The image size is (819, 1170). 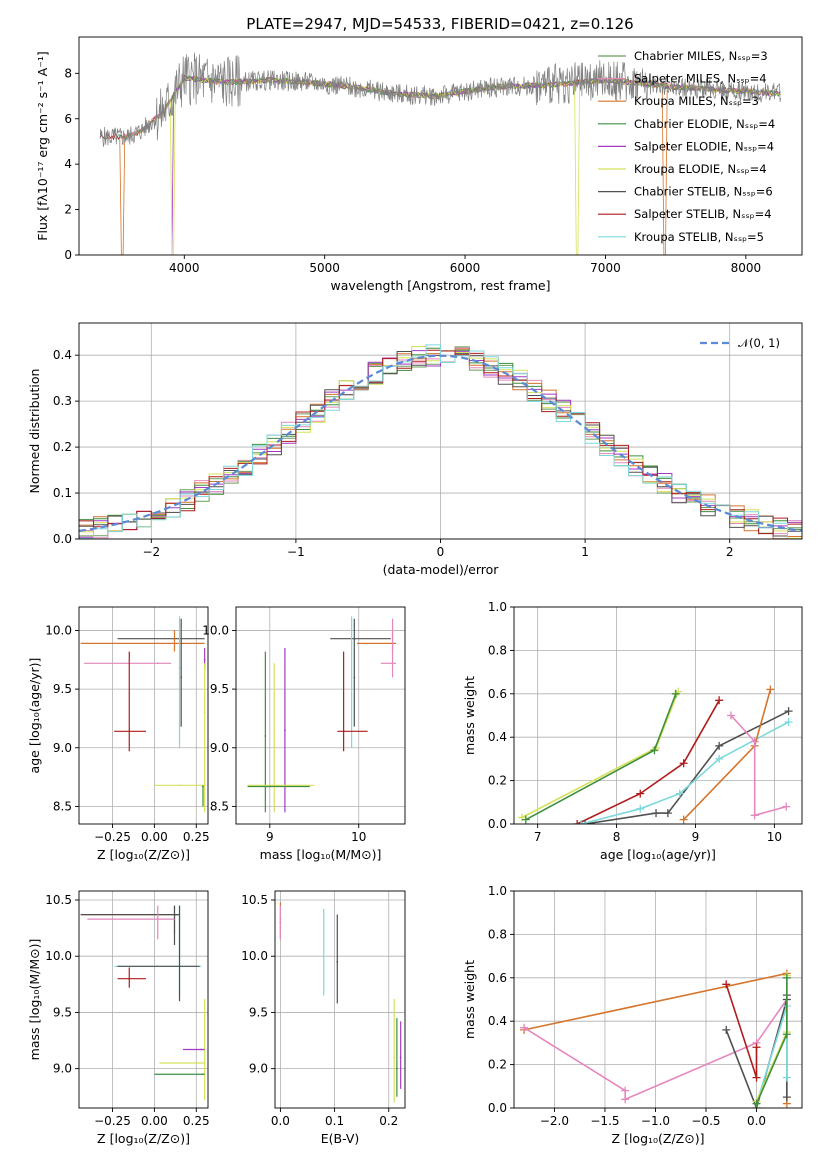 What do you see at coordinates (323, 1018) in the screenshot?
I see `panel-EBV_vs_mass: 0.0 0.1 0.2 9.0 9.5 10.0 10.5 E(B-V)` at bounding box center [323, 1018].